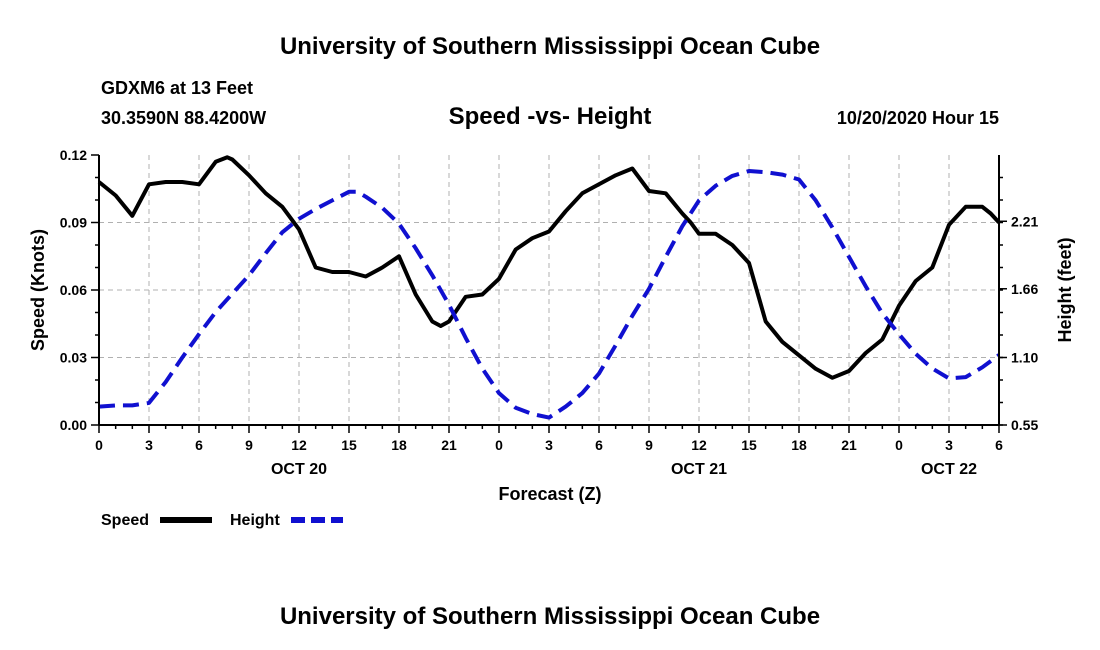 The width and height of the screenshot is (1100, 650). What do you see at coordinates (1024, 425) in the screenshot?
I see `y-tick-label-right: 0.55` at bounding box center [1024, 425].